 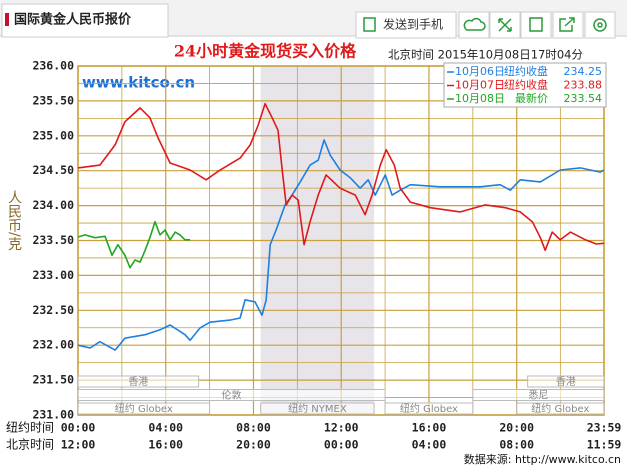 I want to click on settings-icon, so click(x=600, y=25).